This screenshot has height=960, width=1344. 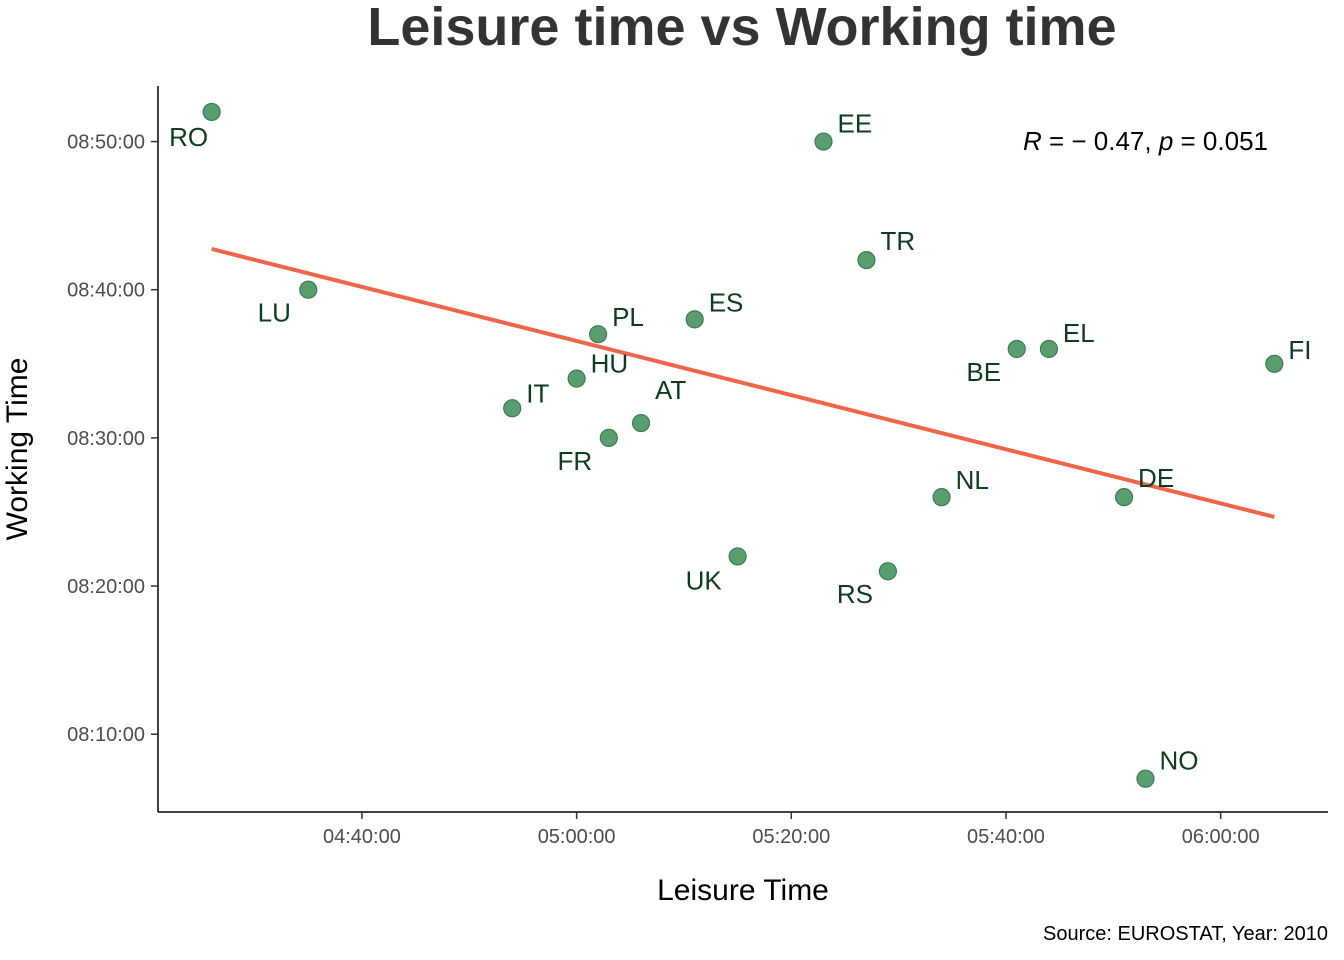 I want to click on data-point-rs, so click(x=888, y=571).